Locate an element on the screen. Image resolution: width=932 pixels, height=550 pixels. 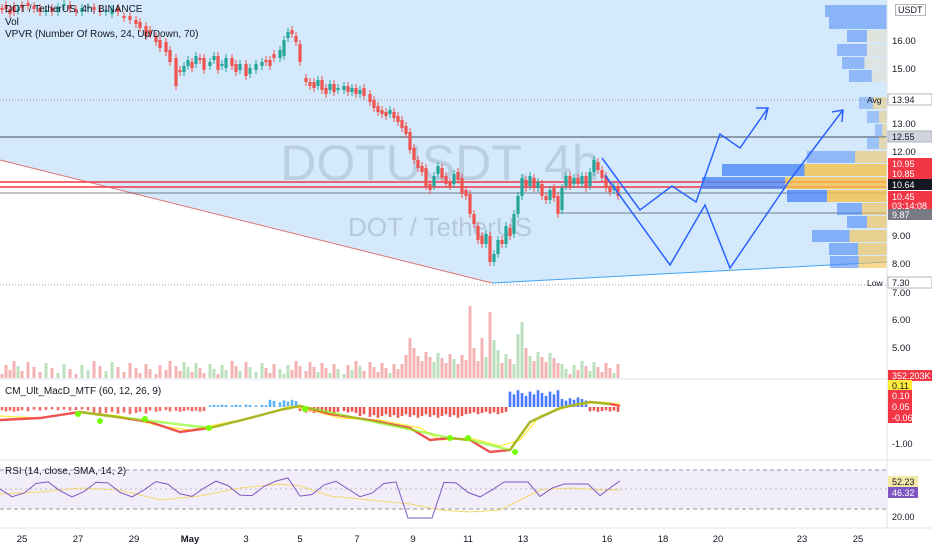
price-tag: 10.45 is located at coordinates (910, 196).